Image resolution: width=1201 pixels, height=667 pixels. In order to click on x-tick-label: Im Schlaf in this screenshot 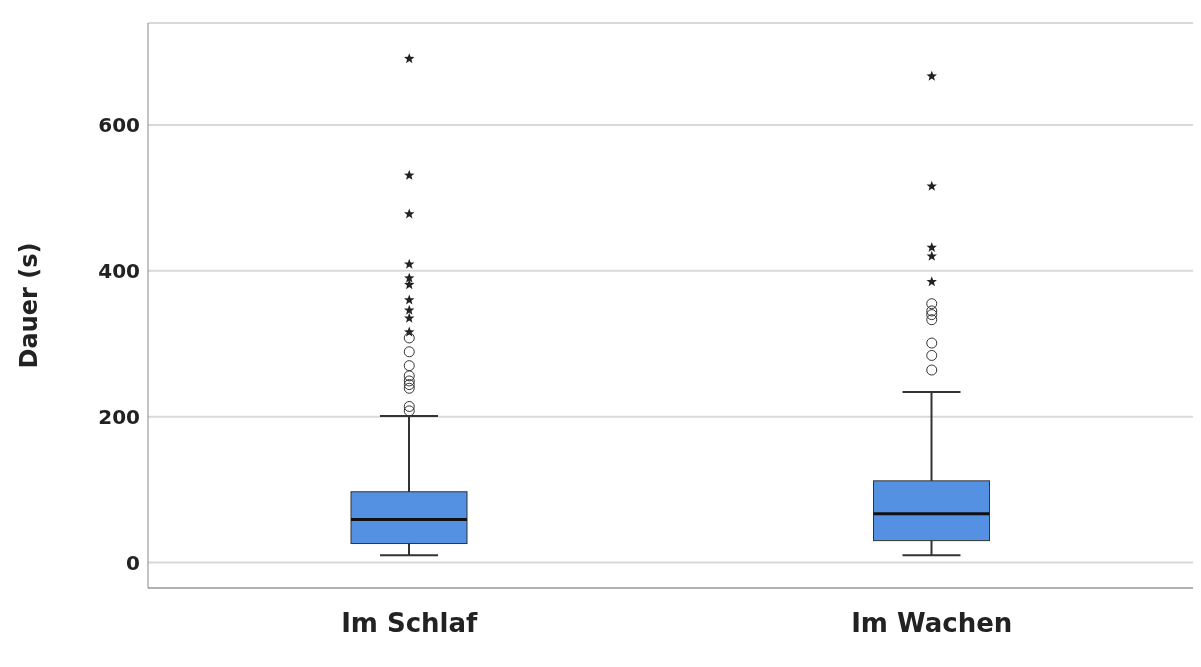, I will do `click(410, 623)`.